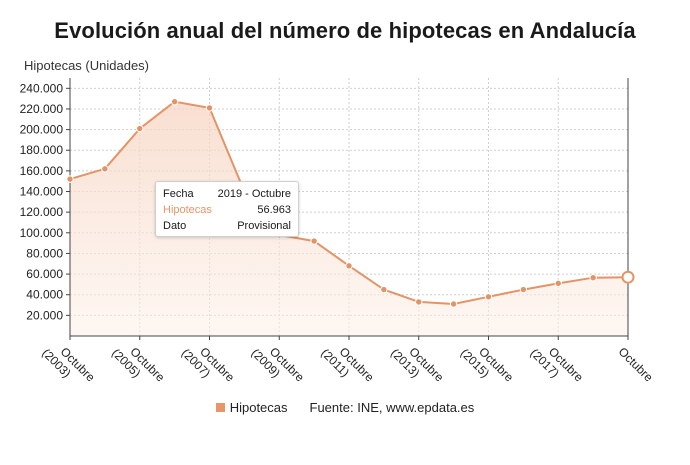 This screenshot has height=465, width=690. Describe the element at coordinates (44, 253) in the screenshot. I see `y-tick-label: 80.000` at that location.